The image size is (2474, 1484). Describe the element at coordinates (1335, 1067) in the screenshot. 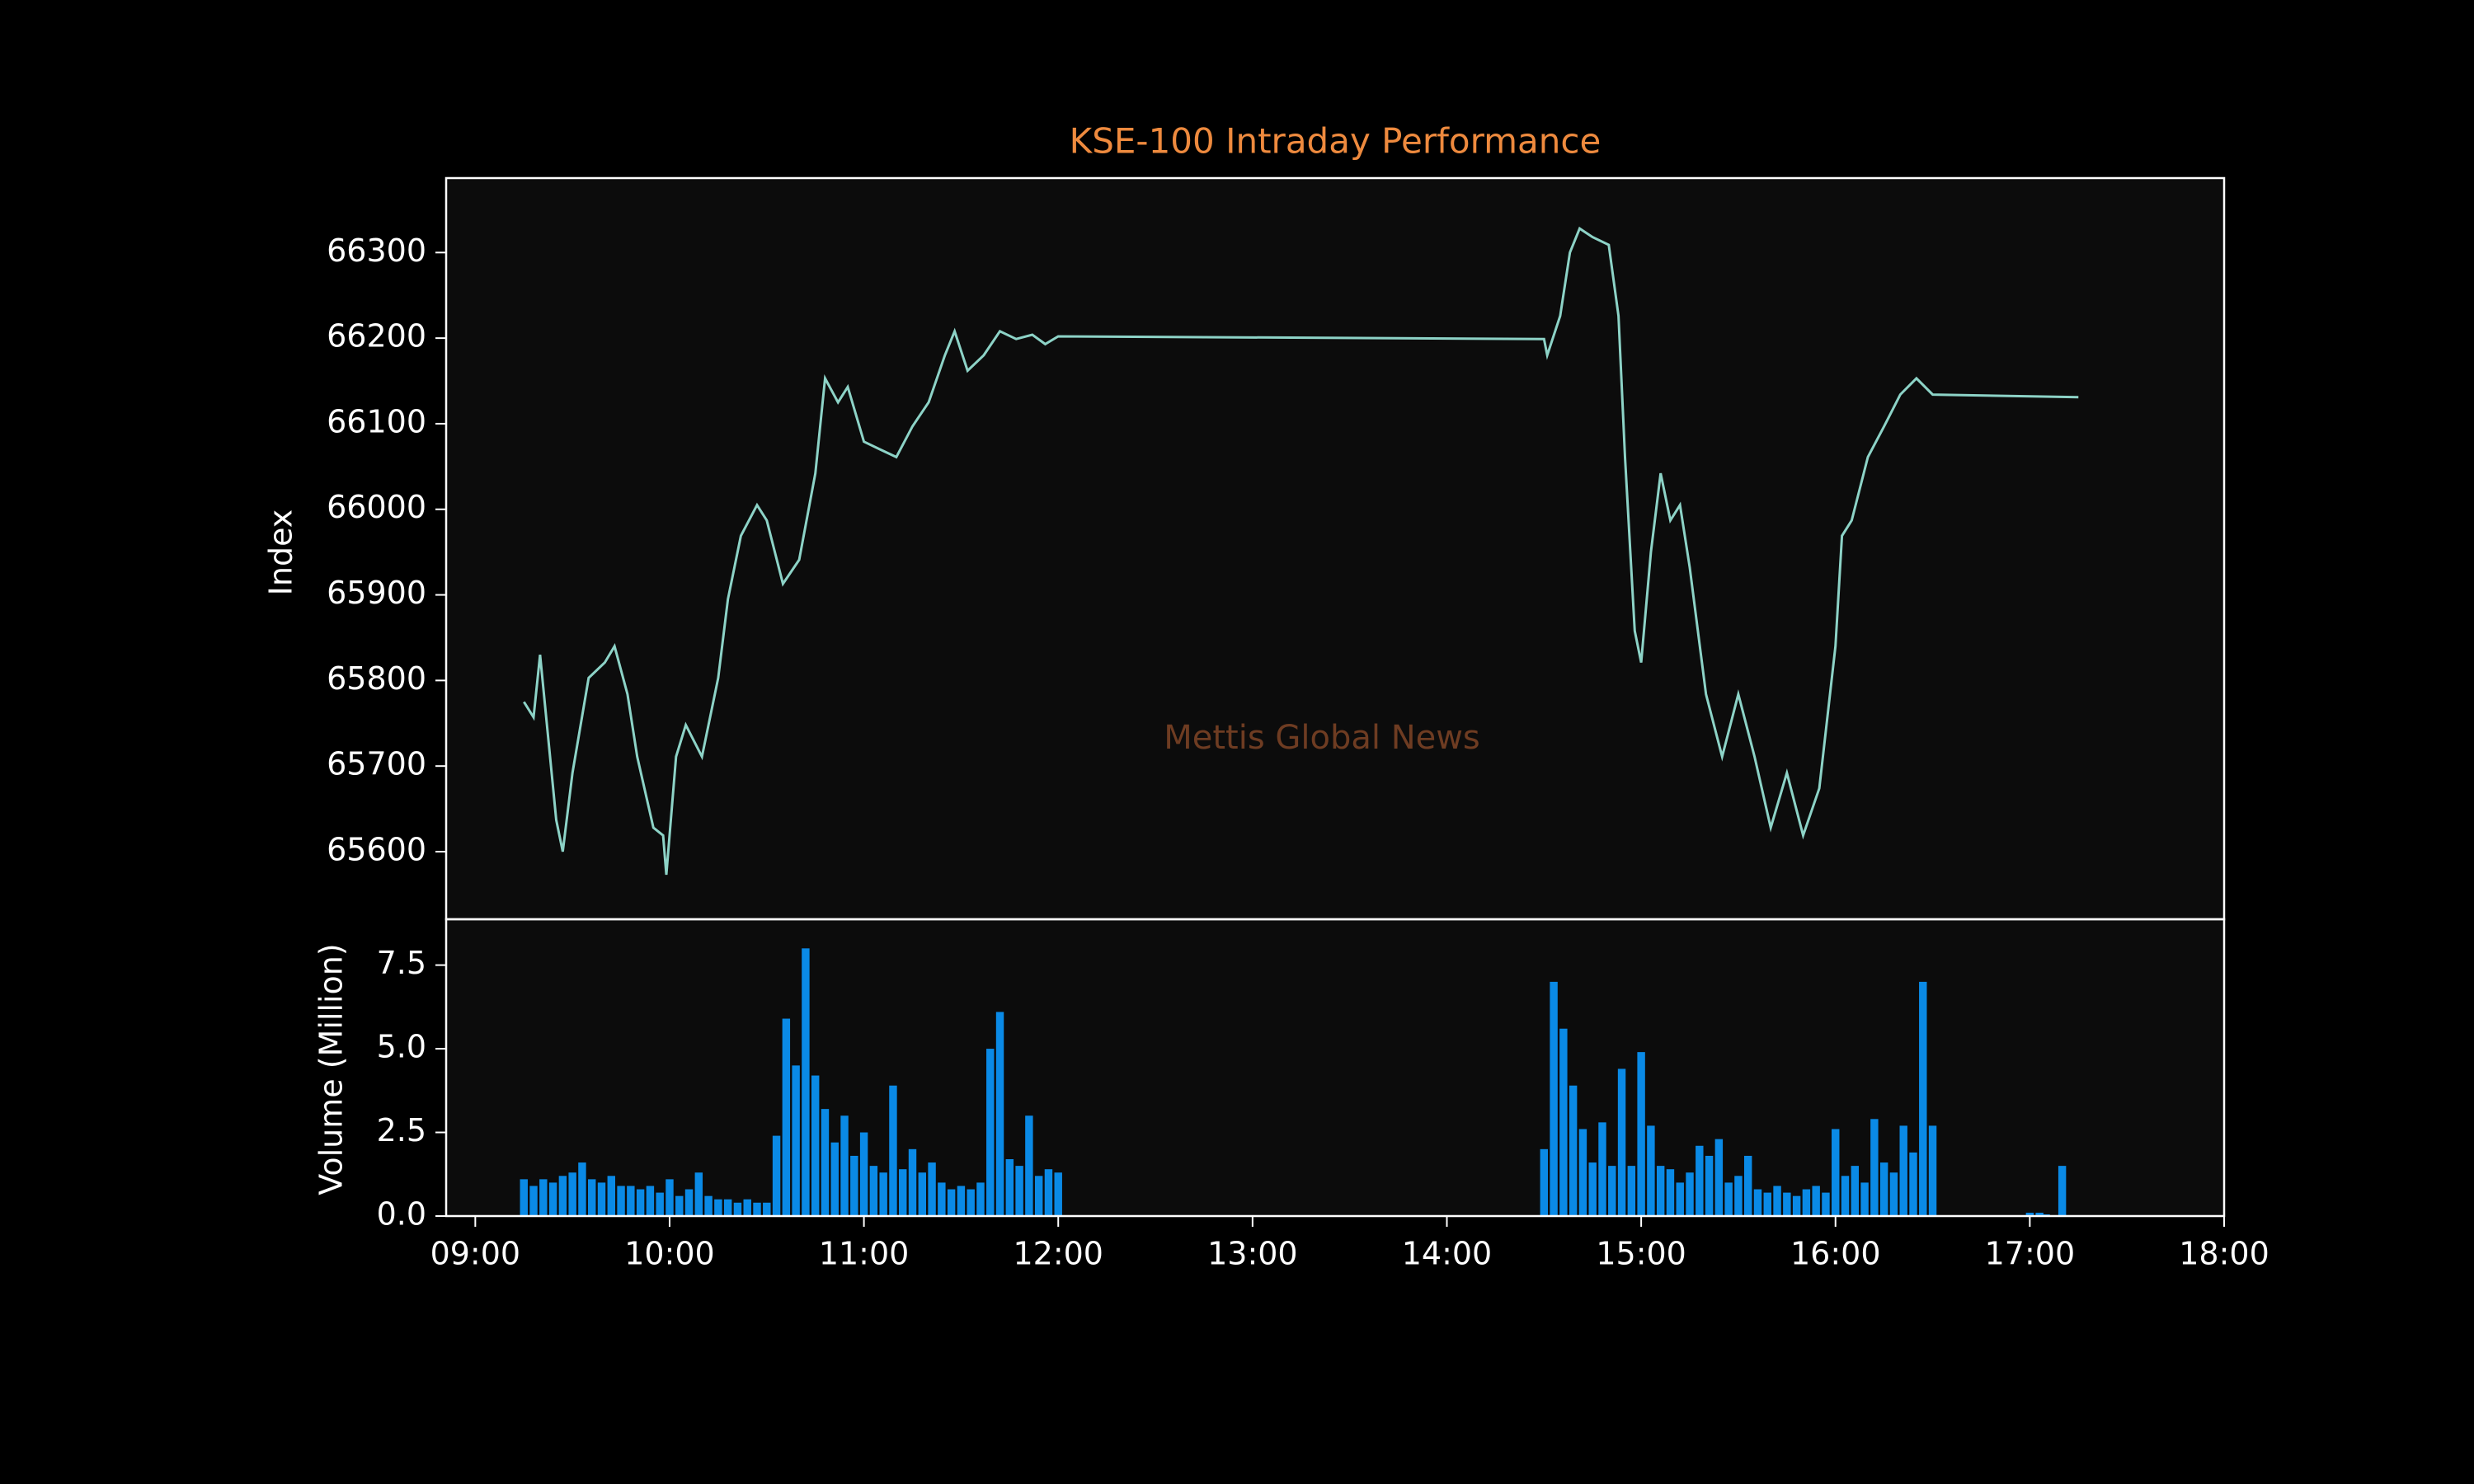

I see `bottom-plot-area` at that location.